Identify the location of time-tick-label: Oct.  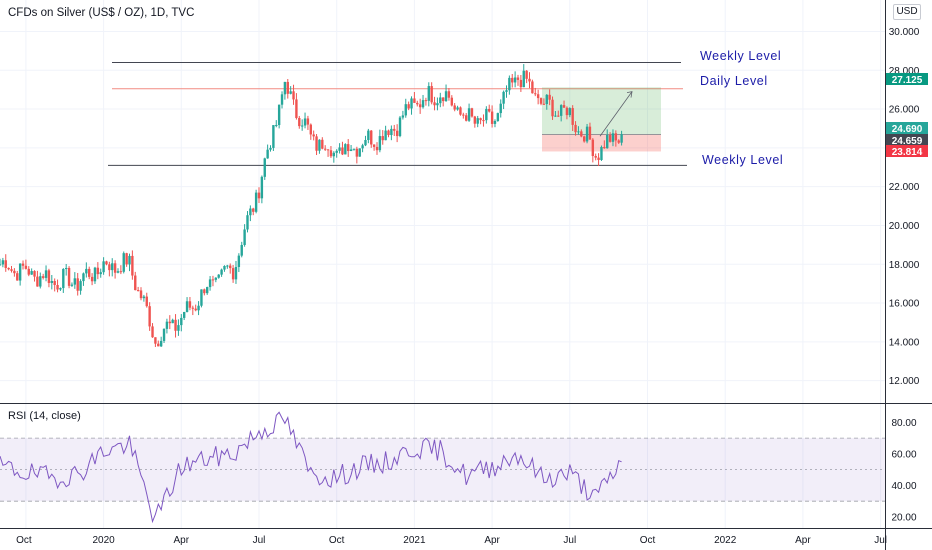
(337, 540).